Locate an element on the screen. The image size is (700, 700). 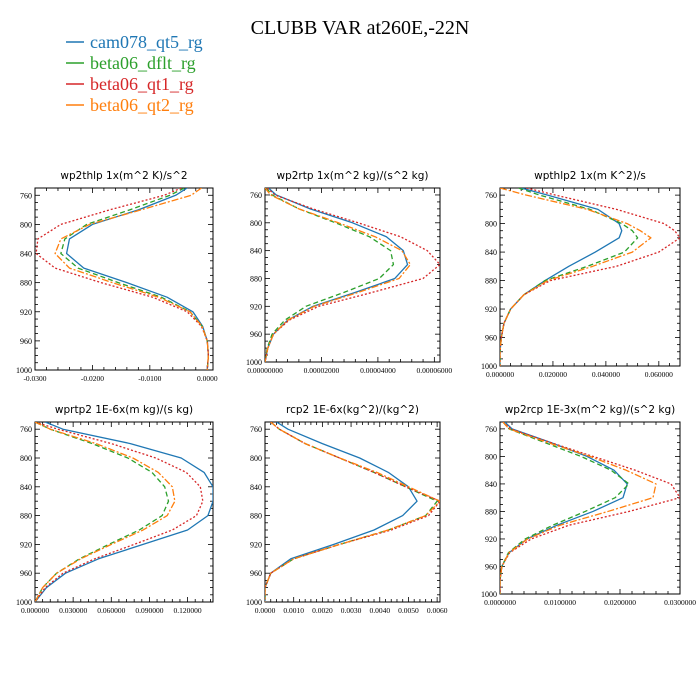
figure-title: CLUBB VAR at260E,-22N is located at coordinates (360, 28).